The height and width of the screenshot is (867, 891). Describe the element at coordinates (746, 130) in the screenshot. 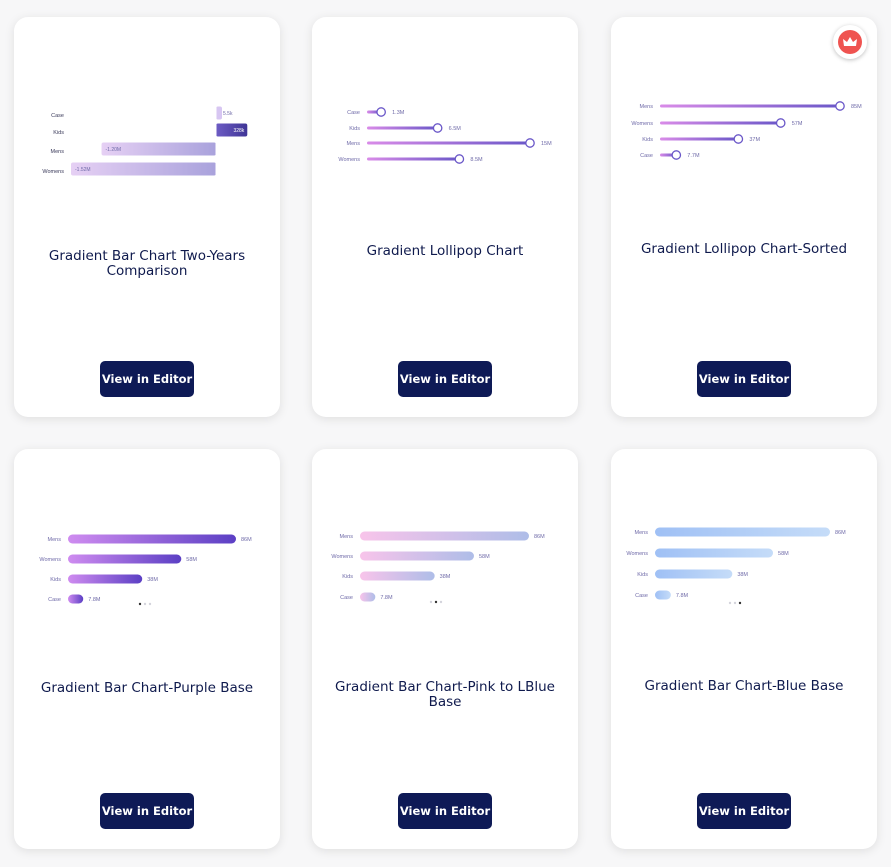

I see `chart-thumbnail: Mens 85M Womens 57M Kids 37M Case 7.7M` at that location.